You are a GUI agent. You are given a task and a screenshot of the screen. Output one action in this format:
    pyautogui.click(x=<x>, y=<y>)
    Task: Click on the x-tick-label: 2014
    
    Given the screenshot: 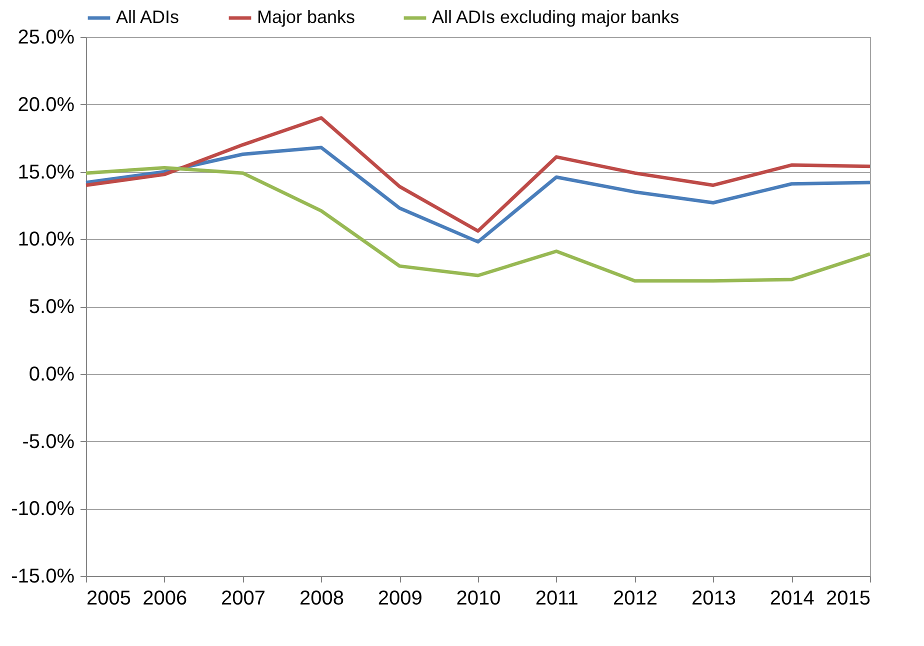 What is the action you would take?
    pyautogui.click(x=792, y=599)
    